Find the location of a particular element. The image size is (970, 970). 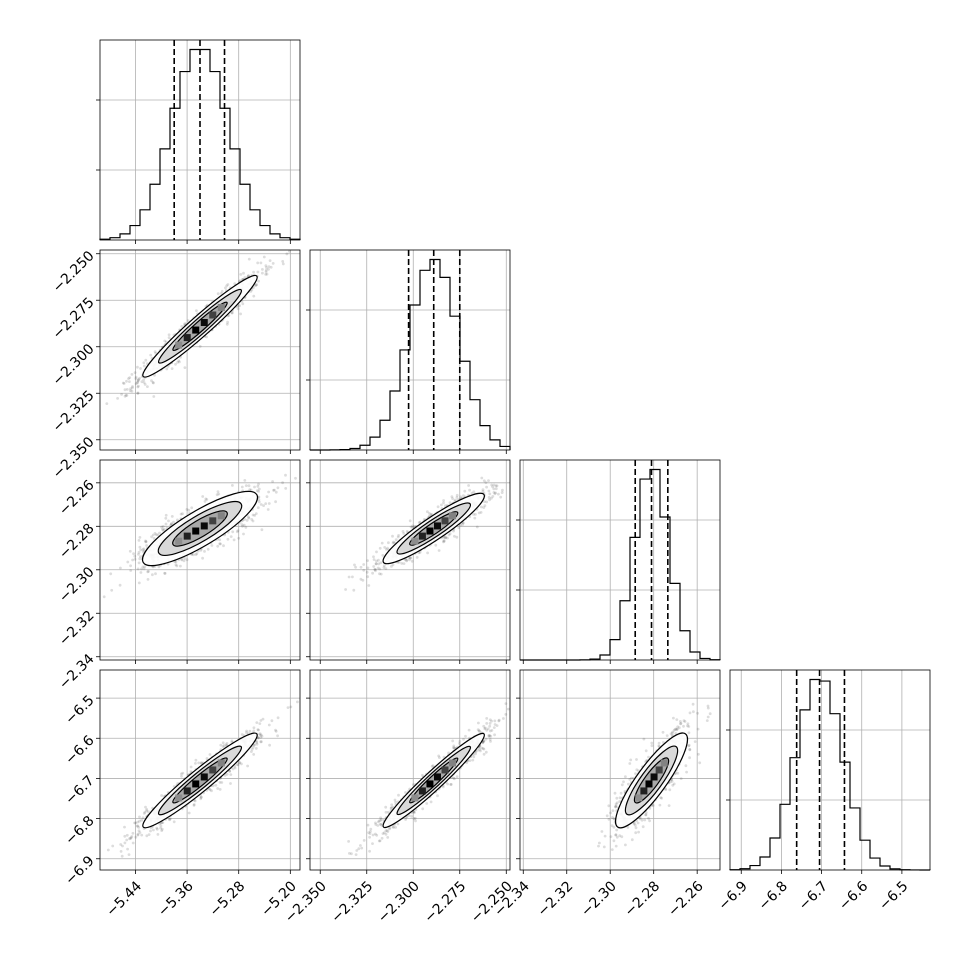

y-tick-label: −6.7 is located at coordinates (79, 790).